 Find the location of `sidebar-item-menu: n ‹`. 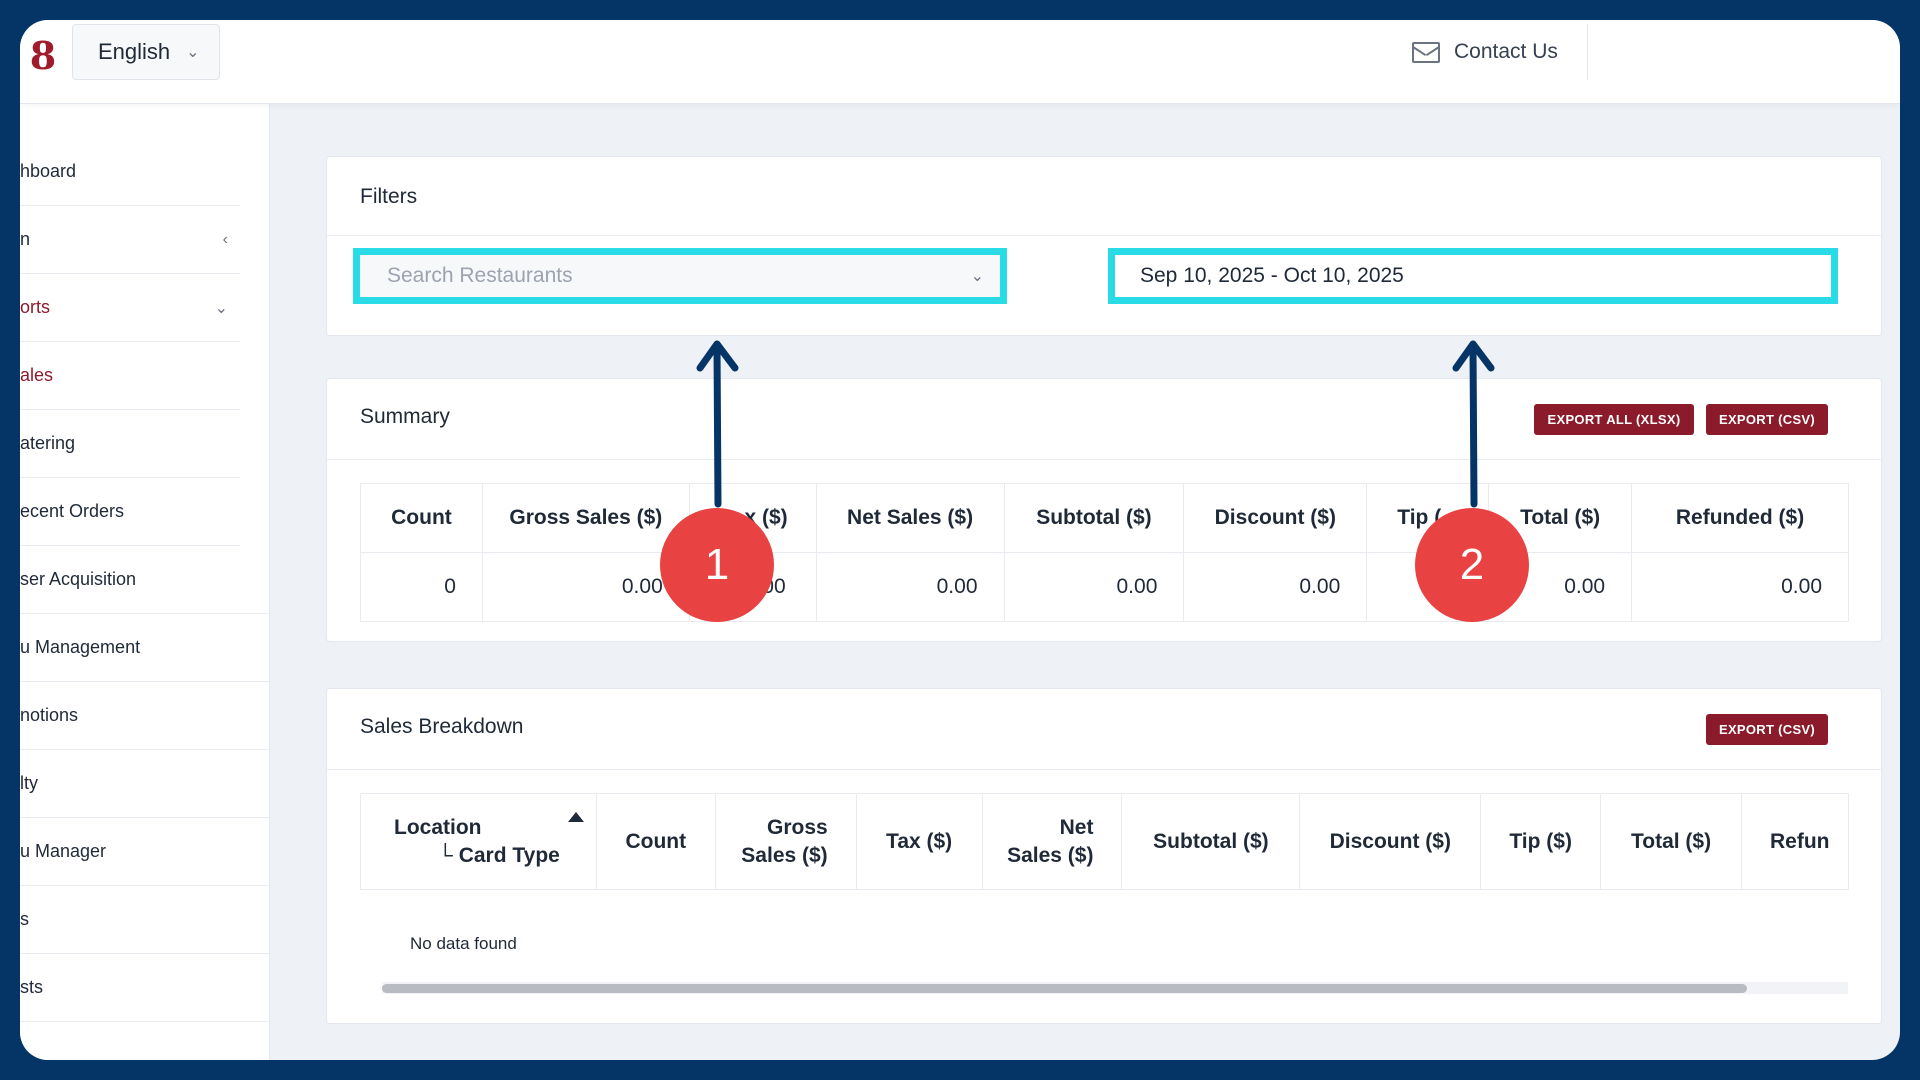

sidebar-item-menu: n ‹ is located at coordinates (130, 240).